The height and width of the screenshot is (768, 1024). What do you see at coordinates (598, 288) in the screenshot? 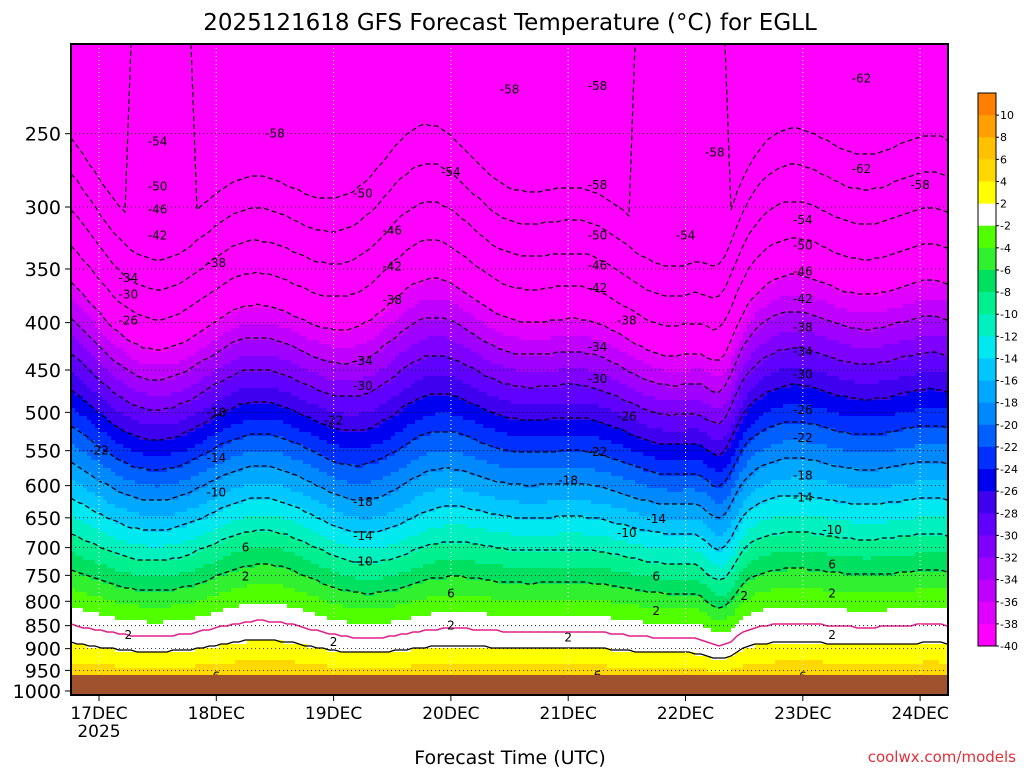
I see `contour-label: -42` at bounding box center [598, 288].